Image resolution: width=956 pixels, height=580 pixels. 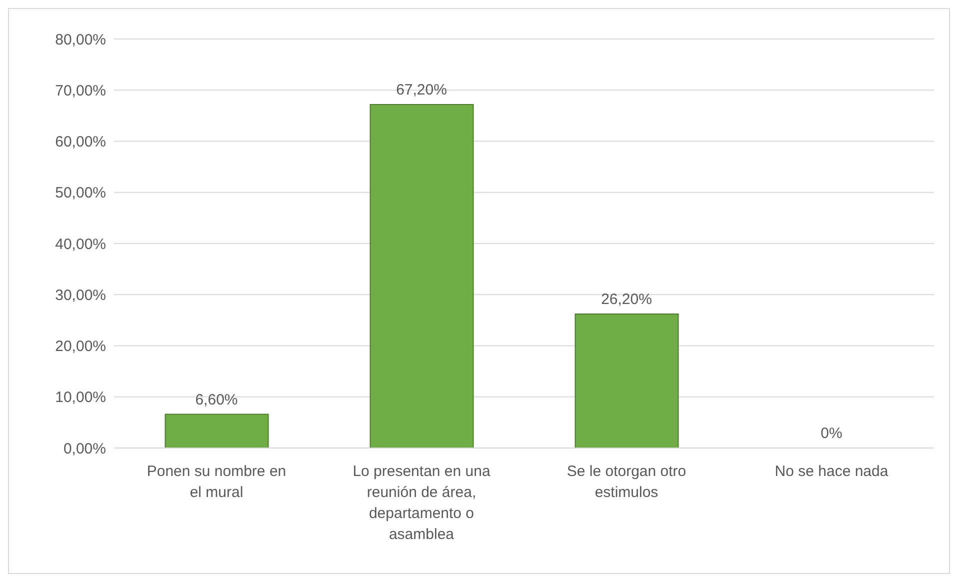 What do you see at coordinates (626, 299) in the screenshot?
I see `data-label: 26,20%` at bounding box center [626, 299].